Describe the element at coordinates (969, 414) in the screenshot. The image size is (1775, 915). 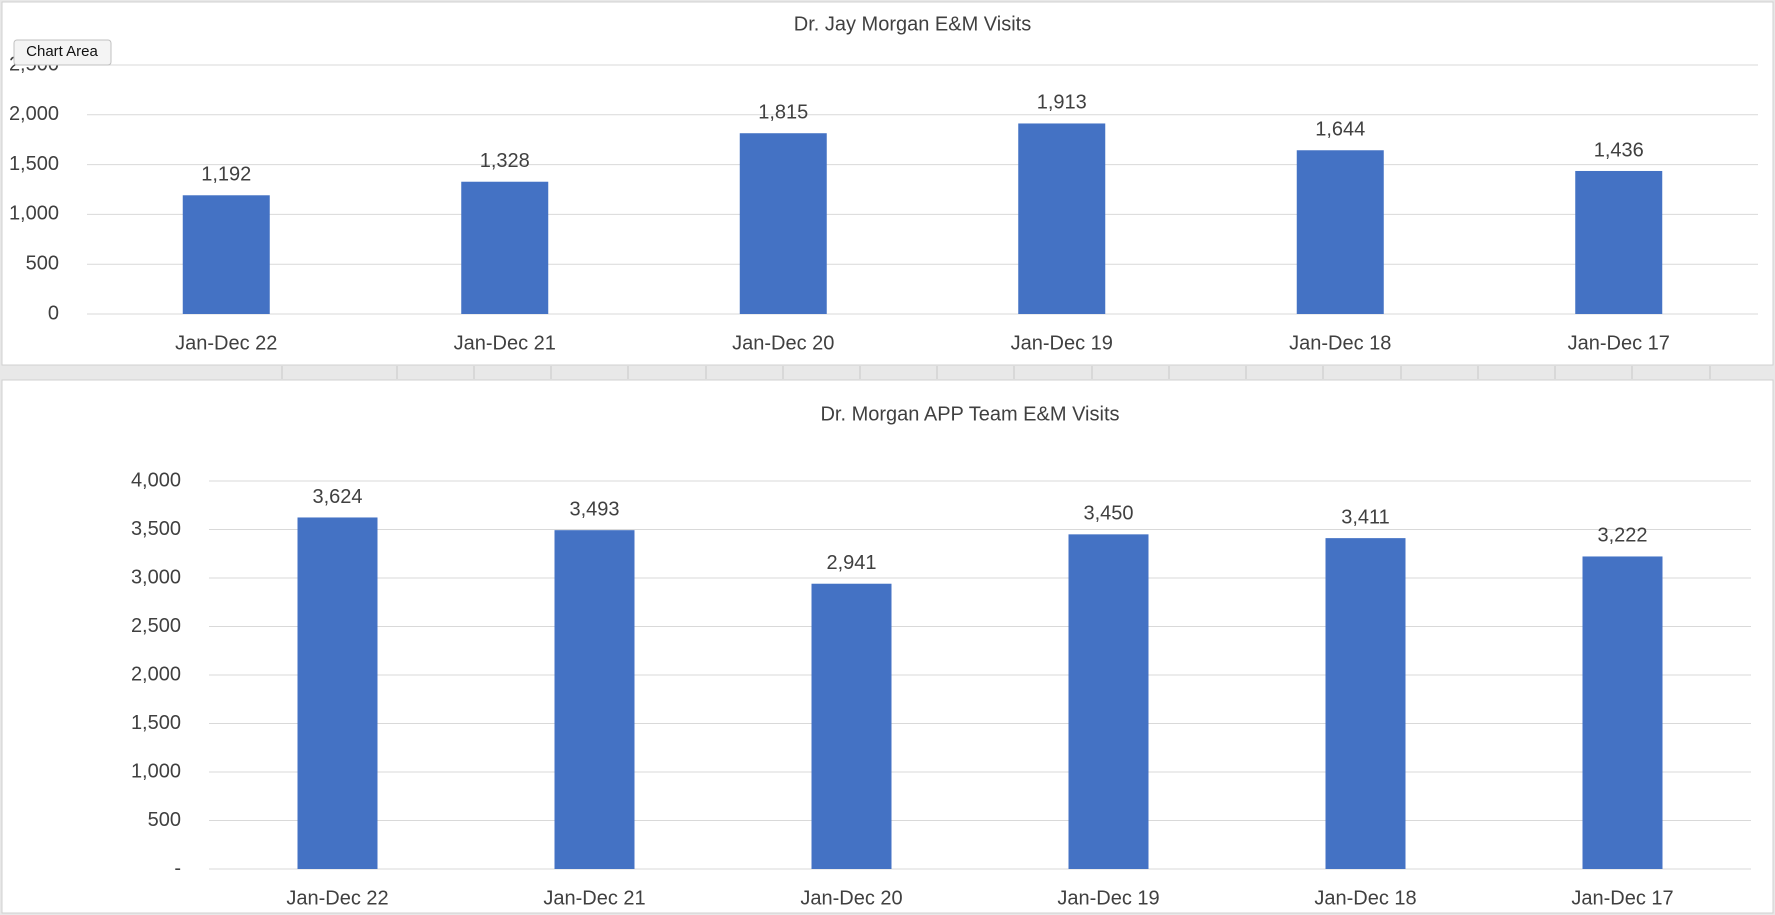
I see `chart-title: Dr. Morgan APP Team E&M Visits` at that location.